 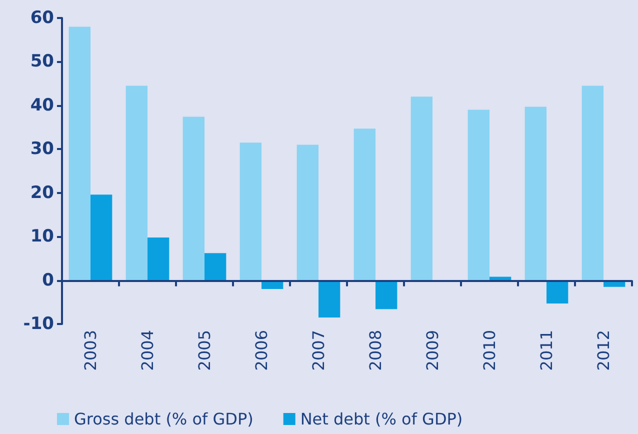 I want to click on x-tick-label: 2012, so click(x=603, y=350).